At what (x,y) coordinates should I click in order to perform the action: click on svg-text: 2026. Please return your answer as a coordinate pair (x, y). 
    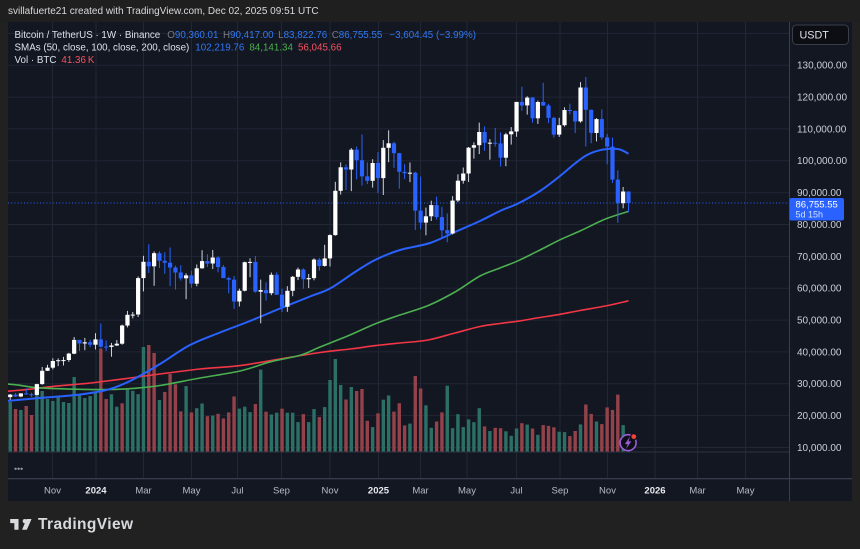
    Looking at the image, I should click on (654, 491).